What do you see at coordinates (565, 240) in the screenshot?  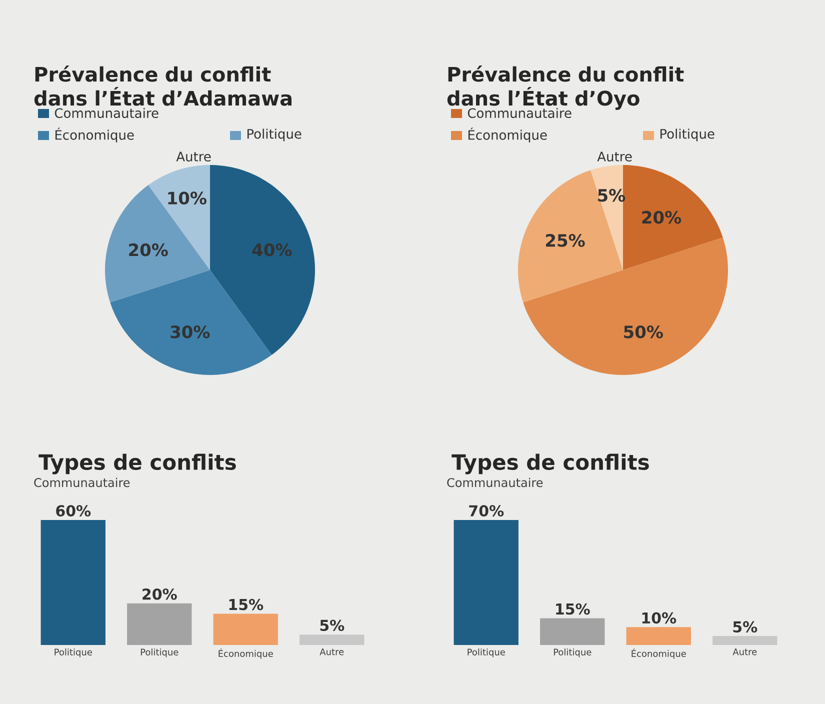 I see `data-label: 25%` at bounding box center [565, 240].